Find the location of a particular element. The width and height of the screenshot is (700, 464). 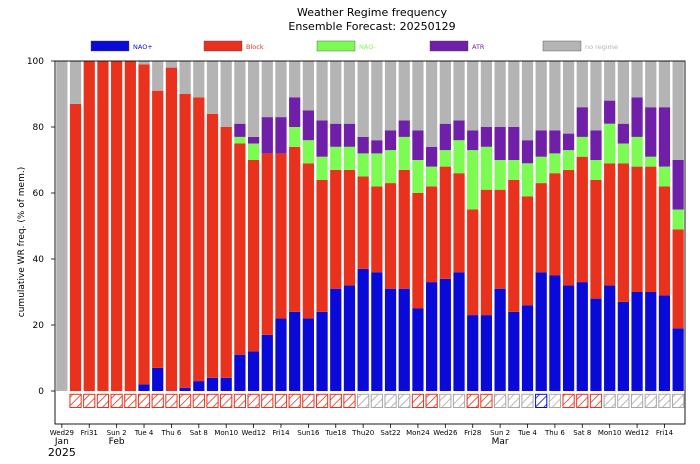

x-tick-label-44: Fri14 is located at coordinates (665, 433).